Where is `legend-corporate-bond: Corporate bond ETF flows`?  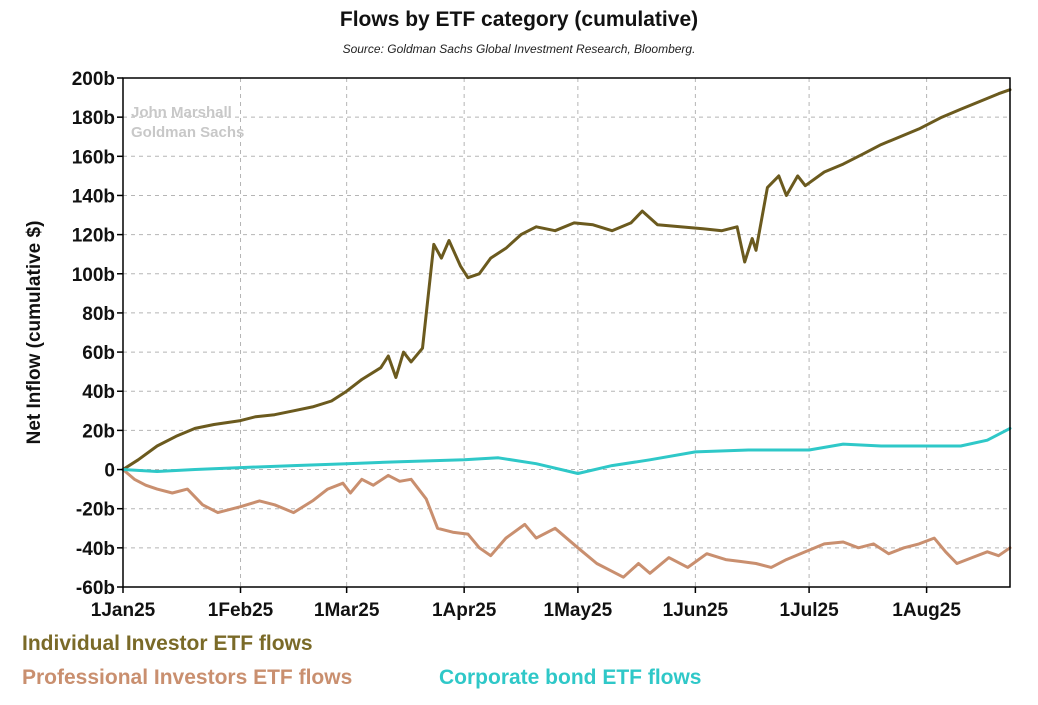
legend-corporate-bond: Corporate bond ETF flows is located at coordinates (570, 677).